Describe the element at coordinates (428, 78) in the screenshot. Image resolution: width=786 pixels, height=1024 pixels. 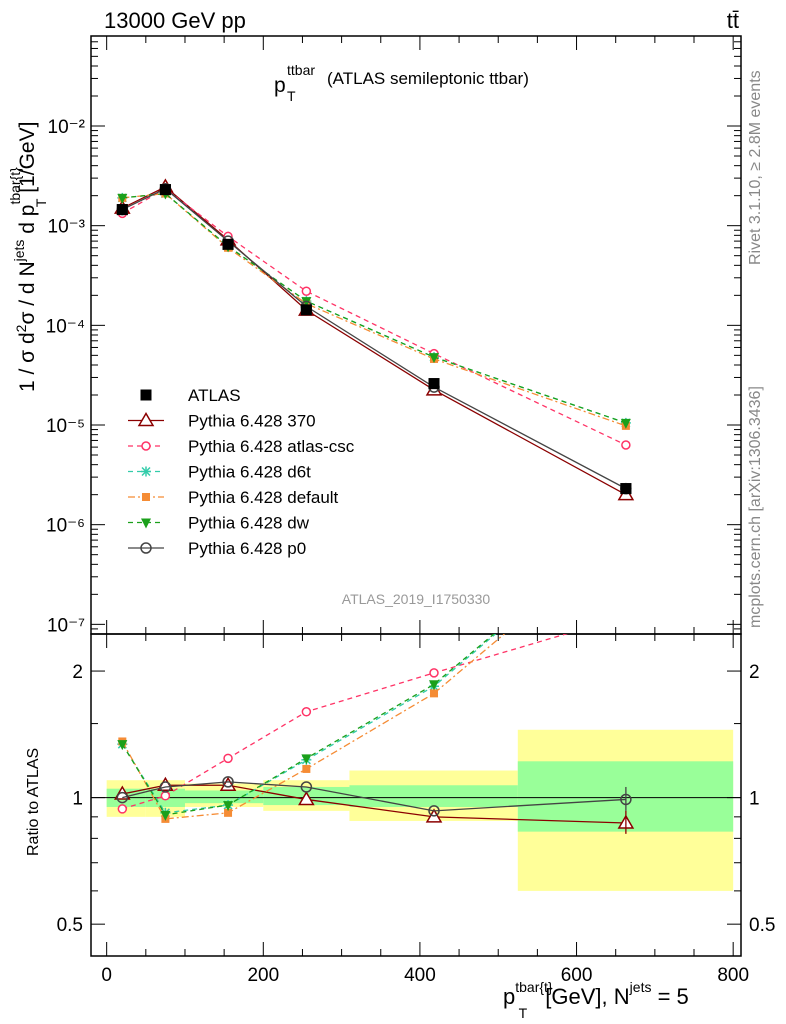
I see `plot-title-rest: (ATLAS semileptonic ttbar)` at that location.